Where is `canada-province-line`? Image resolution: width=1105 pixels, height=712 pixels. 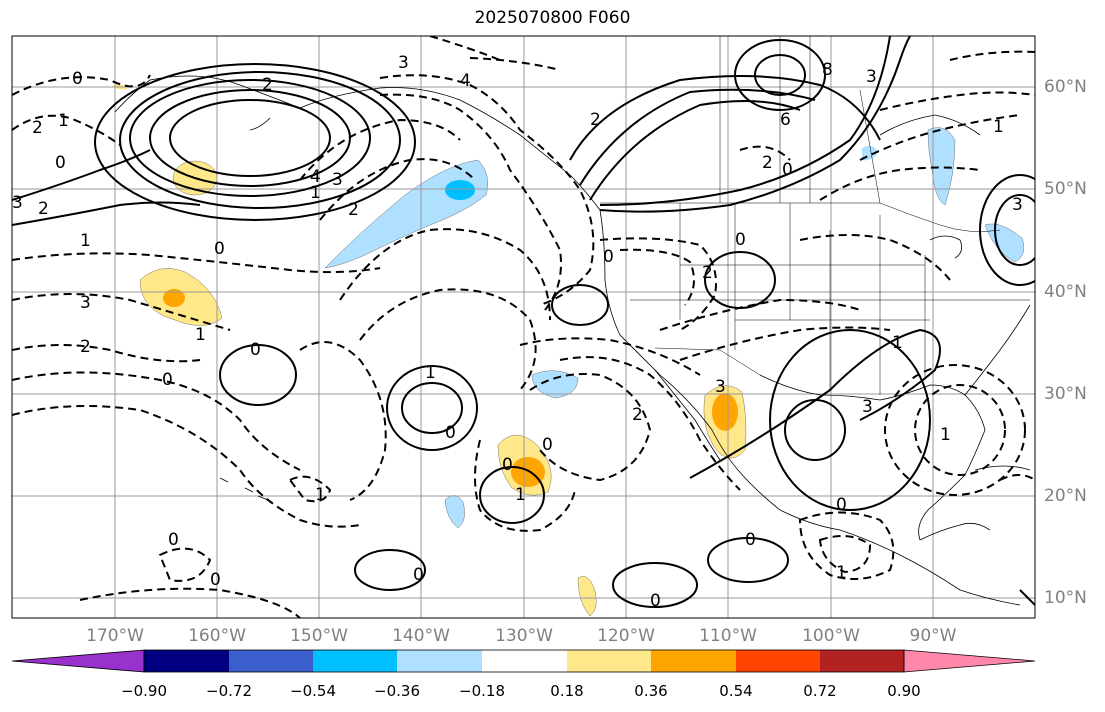
canada-province-line is located at coordinates (800, 120).